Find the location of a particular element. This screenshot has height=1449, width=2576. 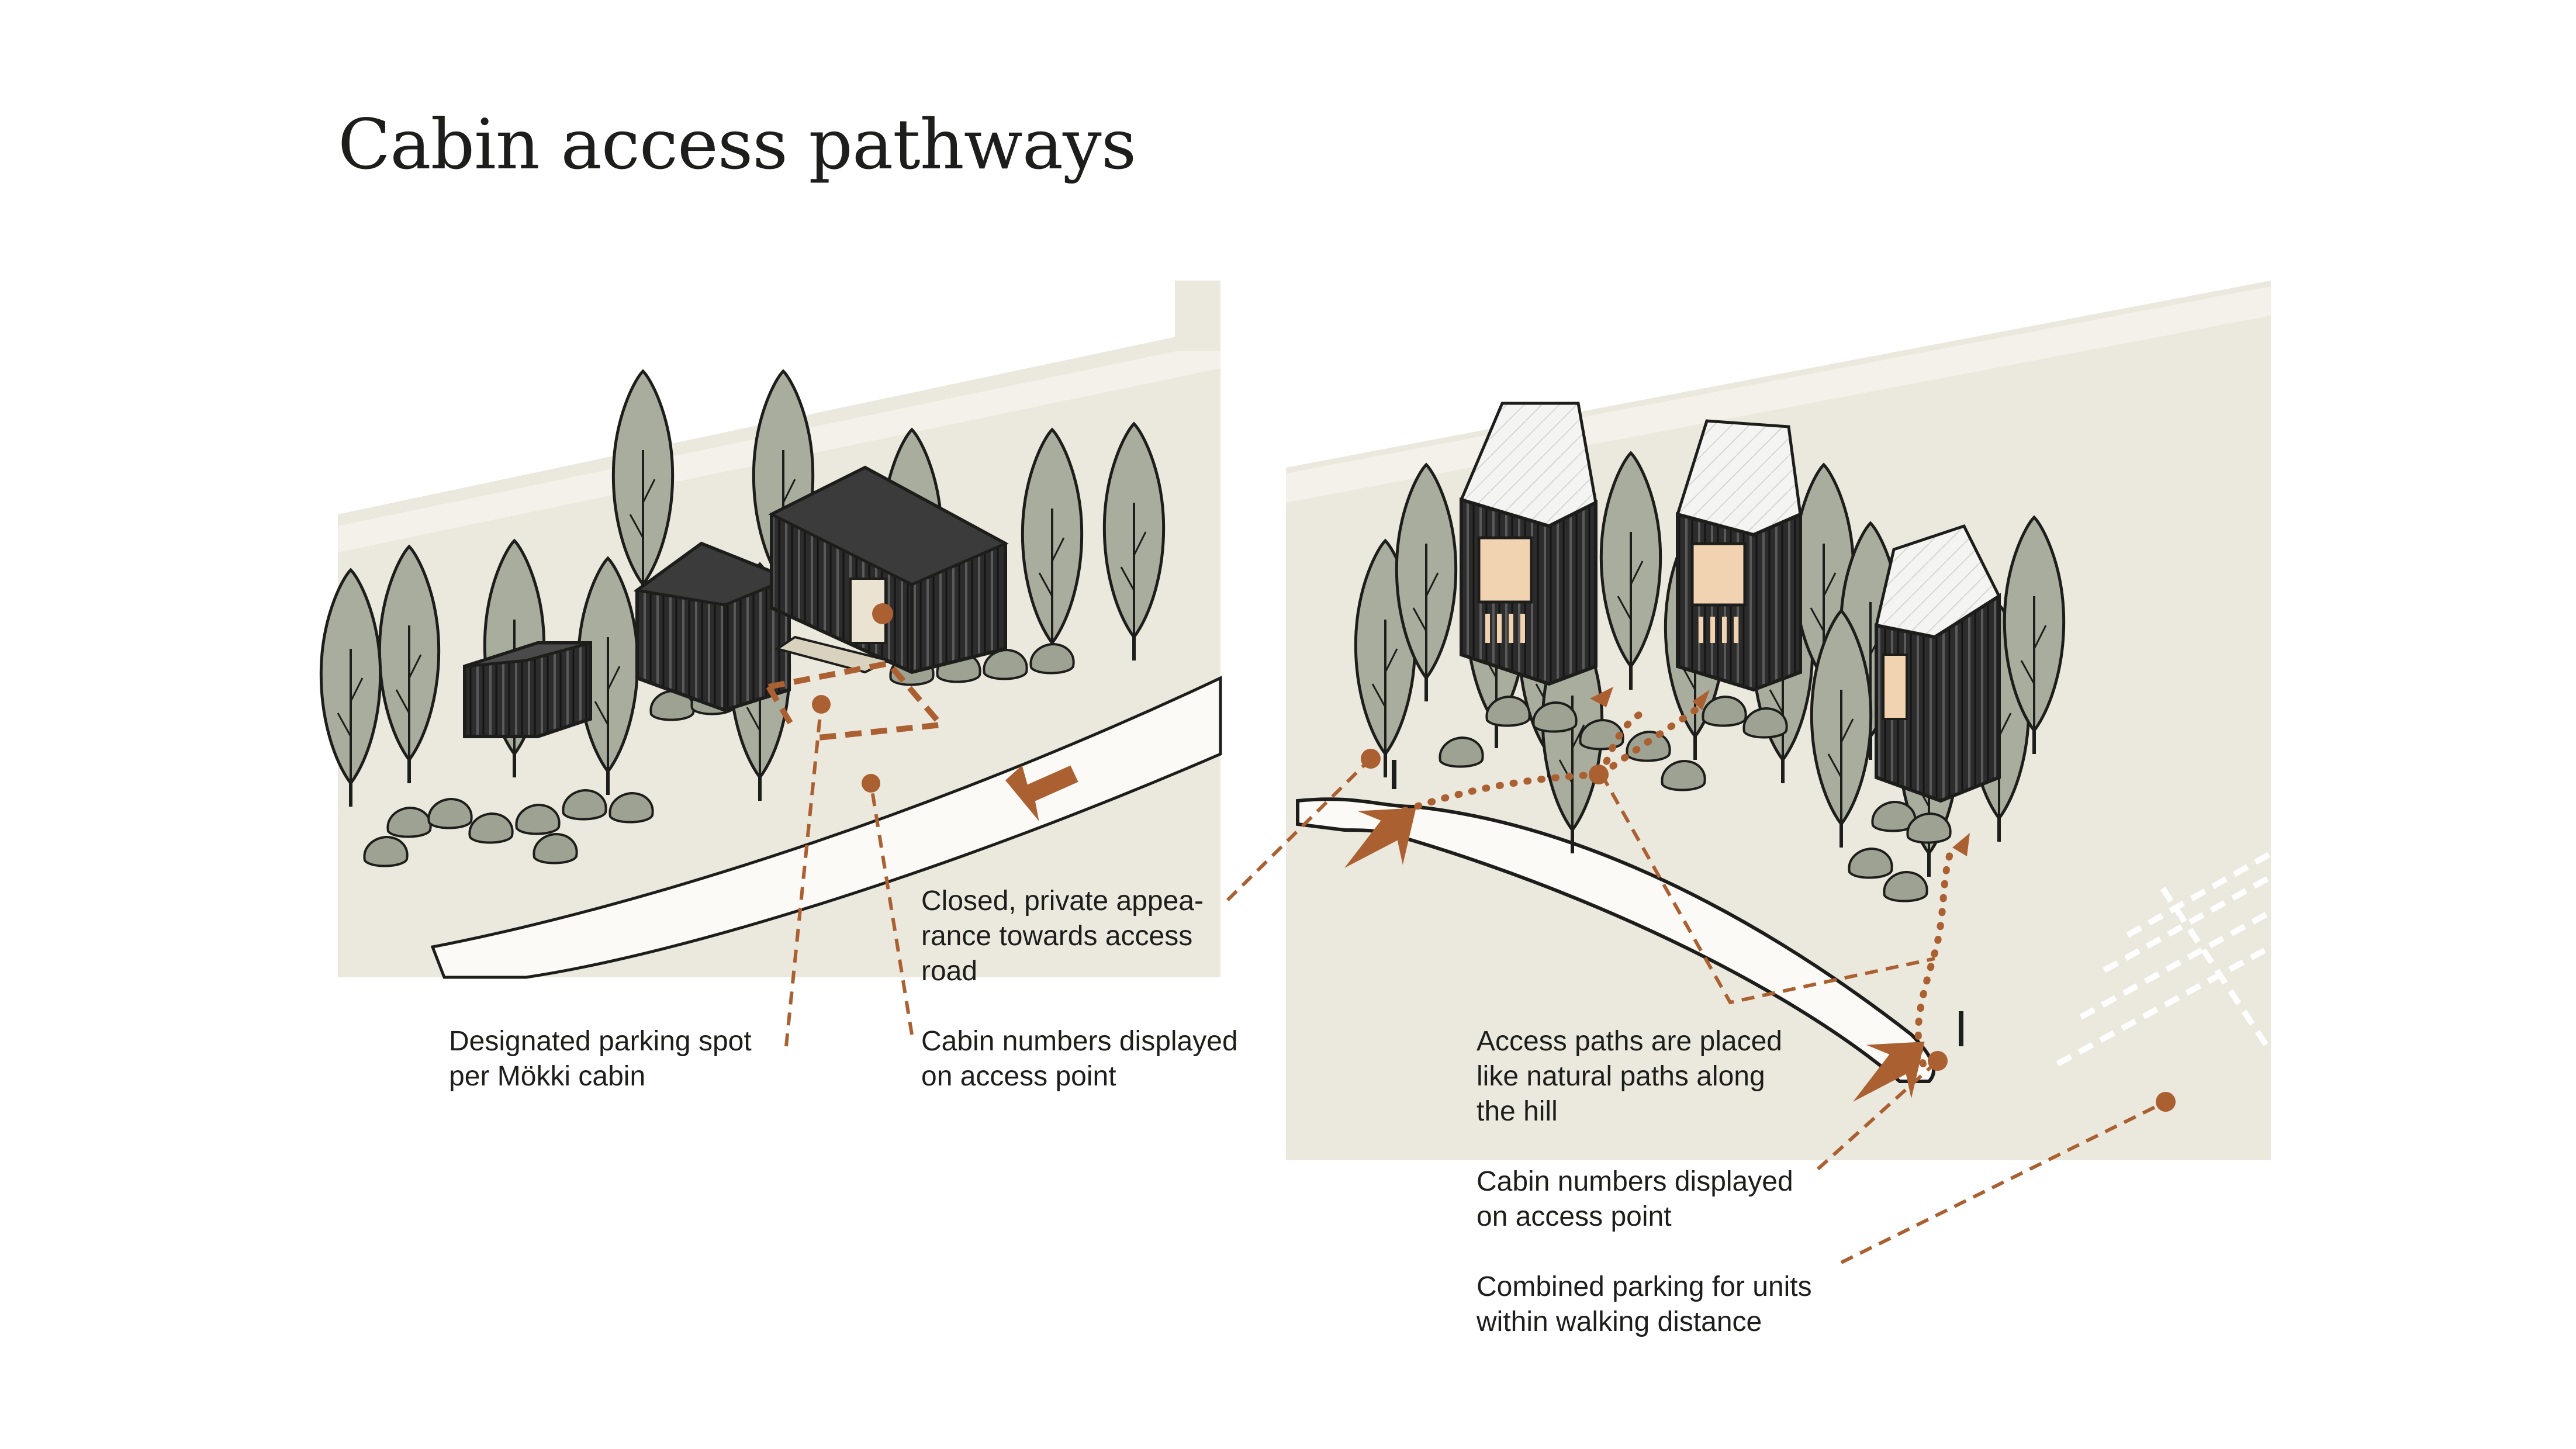

left-middle-cabin is located at coordinates (713, 627).